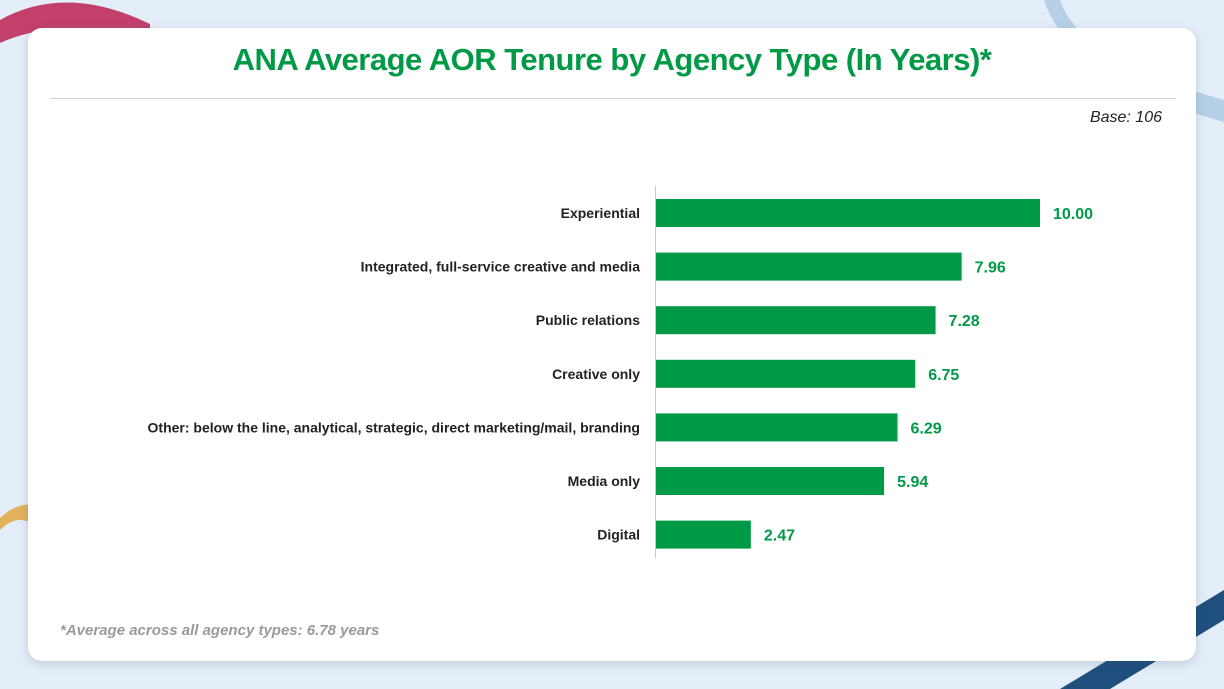 This screenshot has height=689, width=1224. I want to click on value-label-4: 6.29, so click(926, 428).